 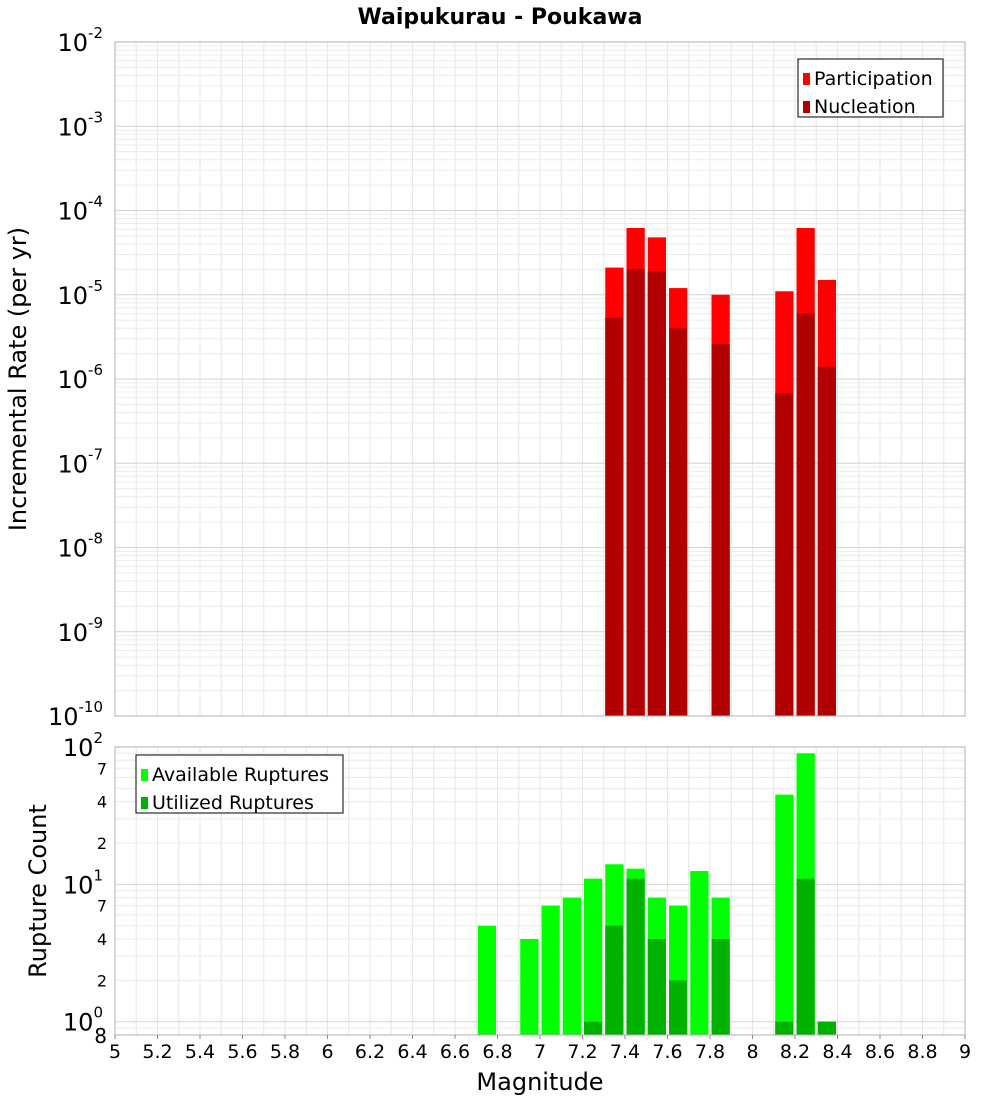 What do you see at coordinates (873, 79) in the screenshot?
I see `rate-legend-label: Participation` at bounding box center [873, 79].